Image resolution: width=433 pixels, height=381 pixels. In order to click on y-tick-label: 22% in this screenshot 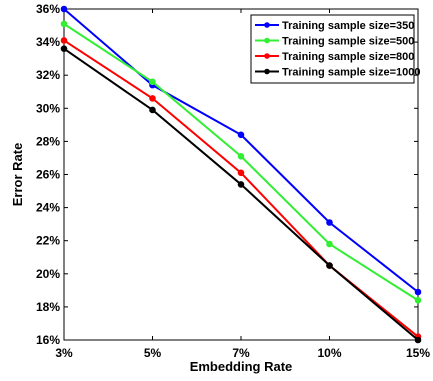, I will do `click(48, 241)`.